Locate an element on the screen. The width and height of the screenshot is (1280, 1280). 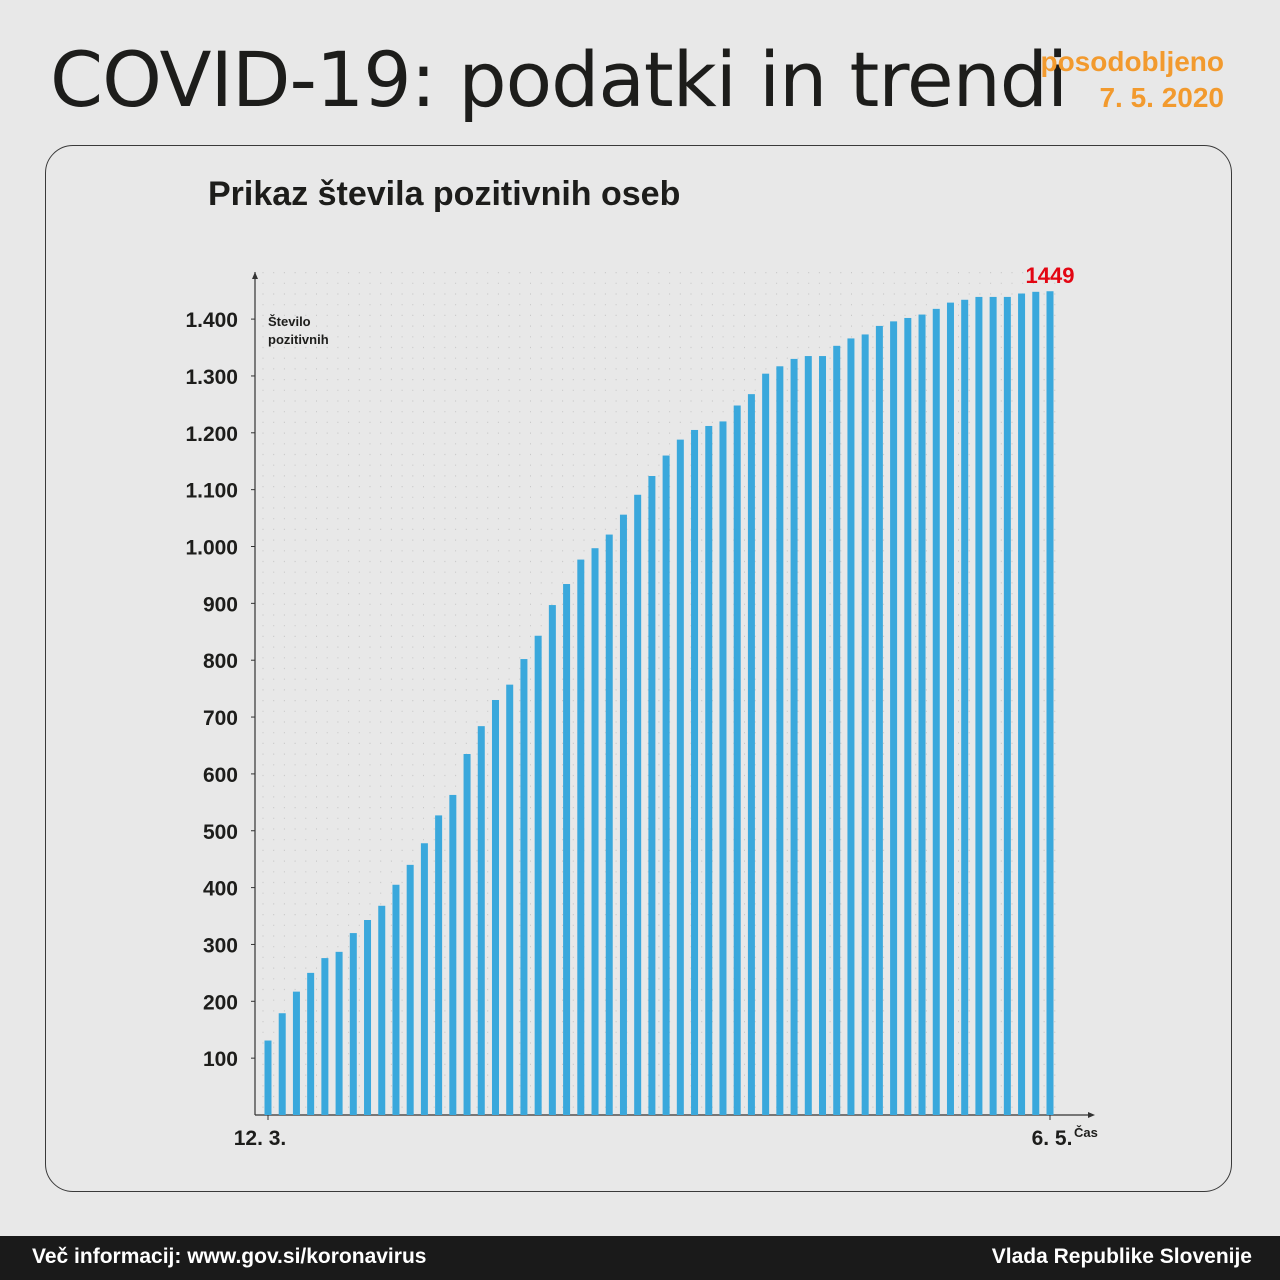
footer-more-info: Več informacij: www.gov.si/koronavirus is located at coordinates (229, 1256).